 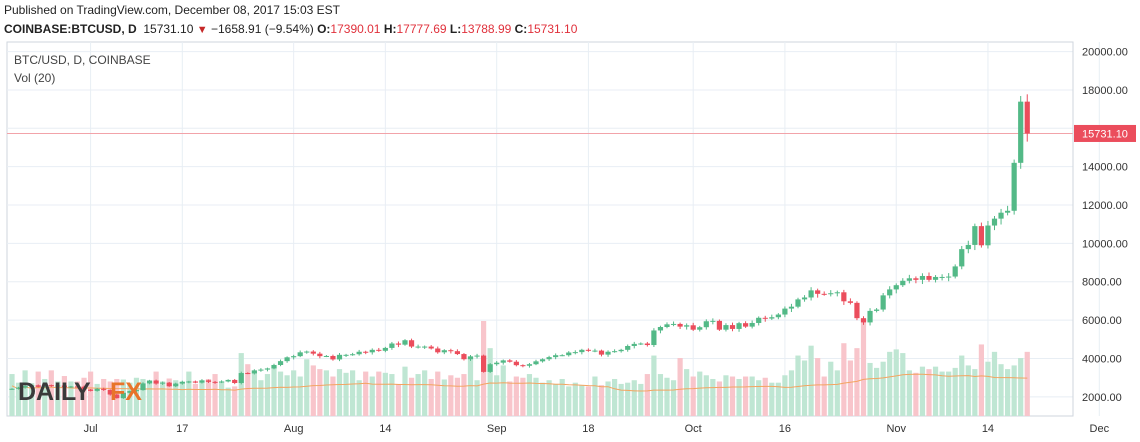 What do you see at coordinates (390, 29) in the screenshot?
I see `high-label: H:` at bounding box center [390, 29].